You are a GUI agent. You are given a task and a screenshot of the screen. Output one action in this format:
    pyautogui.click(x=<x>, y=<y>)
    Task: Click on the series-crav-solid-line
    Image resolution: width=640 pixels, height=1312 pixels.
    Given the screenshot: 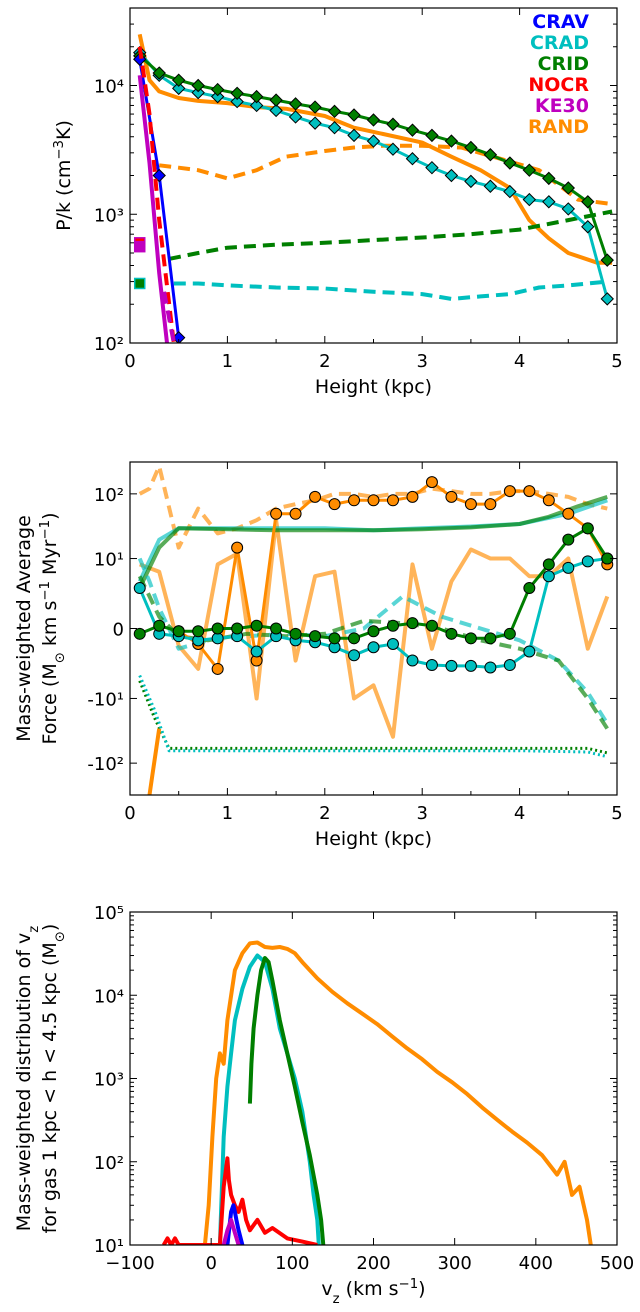 What is the action you would take?
    pyautogui.click(x=235, y=1224)
    